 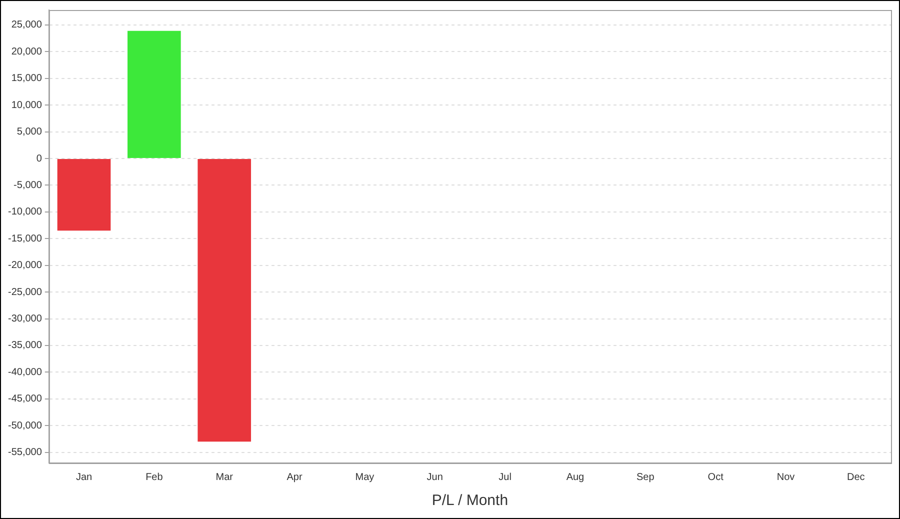 What do you see at coordinates (26, 78) in the screenshot?
I see `y-tick-label: 15,000` at bounding box center [26, 78].